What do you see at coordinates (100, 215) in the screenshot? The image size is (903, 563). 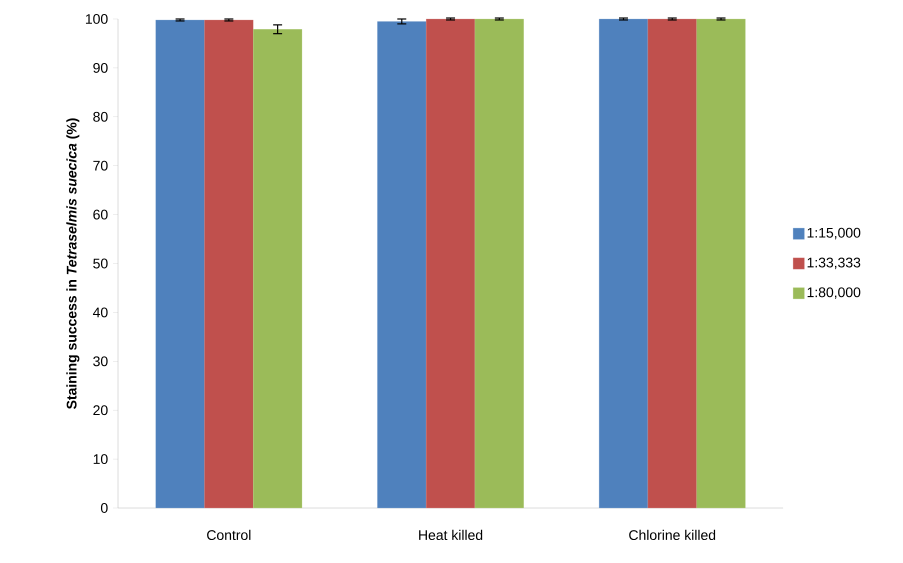 I see `y-tick-label: 60` at bounding box center [100, 215].